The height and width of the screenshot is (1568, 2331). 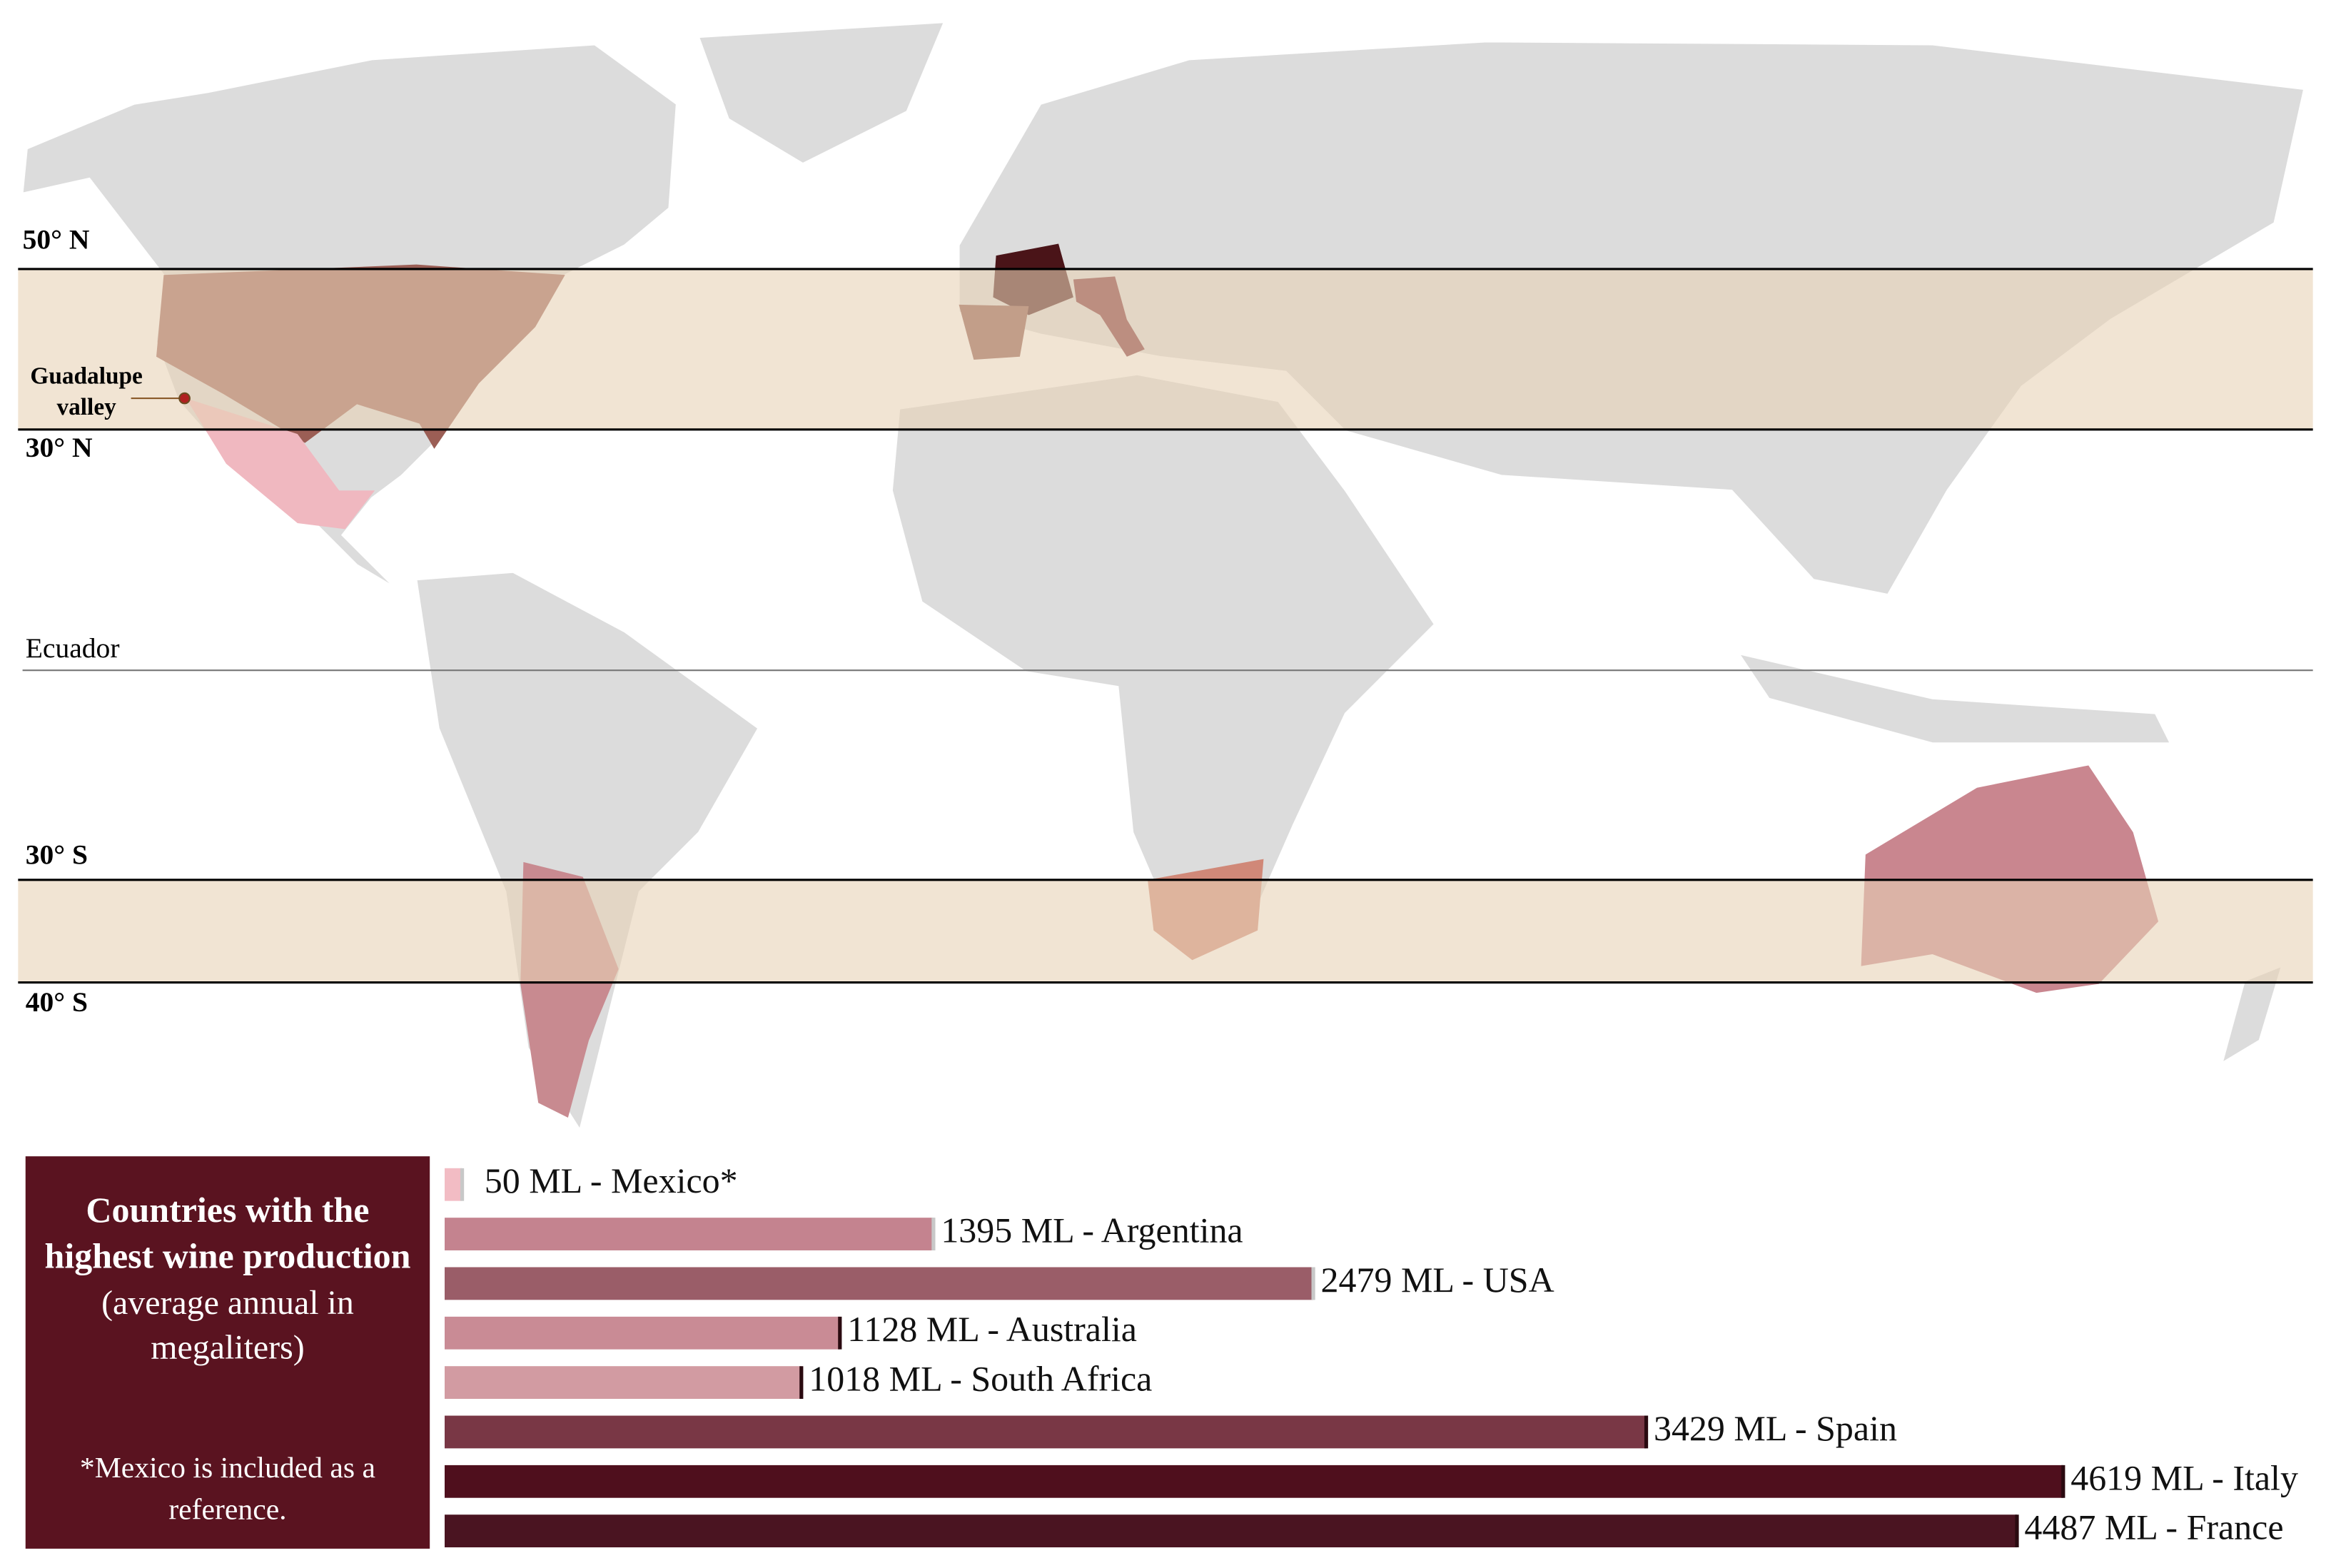 I want to click on indonesia, so click(x=1954, y=698).